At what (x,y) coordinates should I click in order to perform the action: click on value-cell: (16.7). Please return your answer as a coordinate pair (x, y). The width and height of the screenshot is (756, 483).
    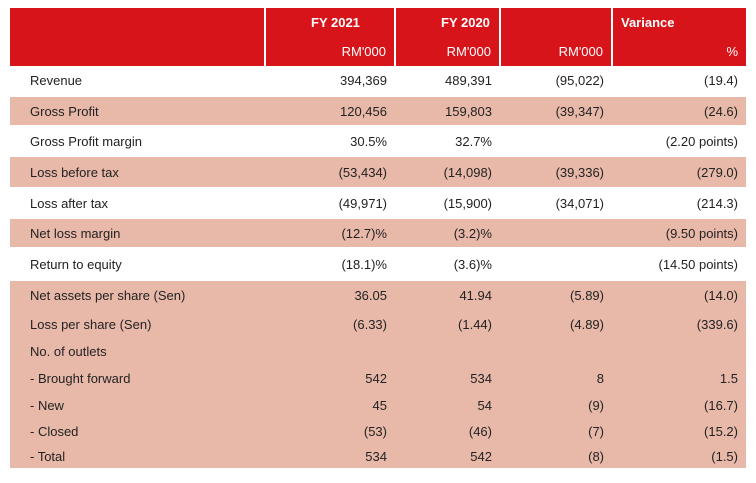
    Looking at the image, I should click on (679, 405).